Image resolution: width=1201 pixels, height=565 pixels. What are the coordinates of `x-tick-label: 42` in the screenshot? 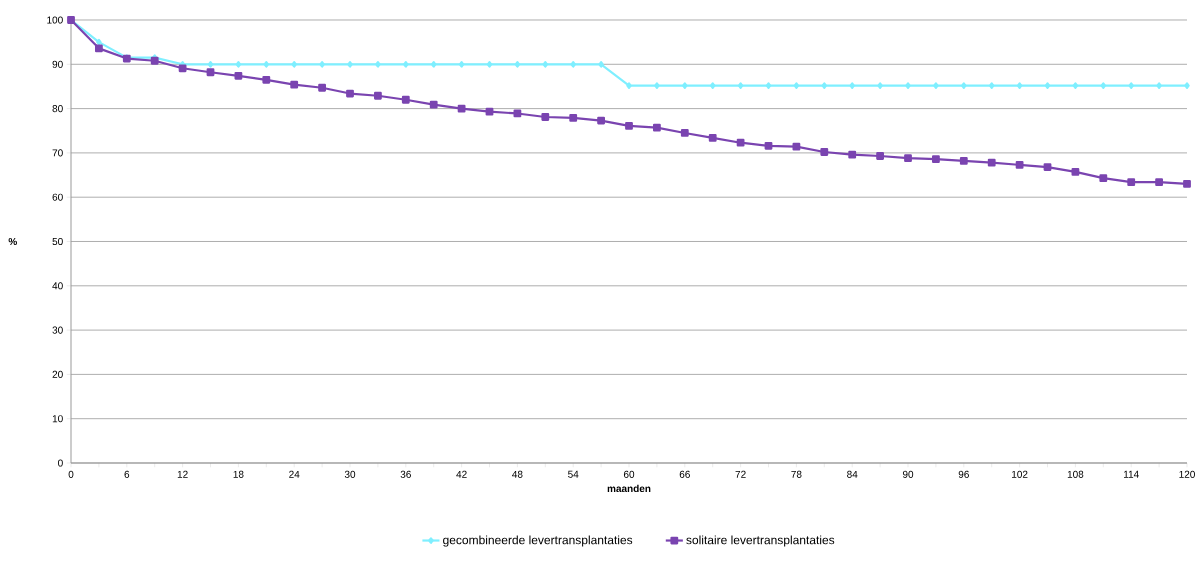 It's located at (461, 474).